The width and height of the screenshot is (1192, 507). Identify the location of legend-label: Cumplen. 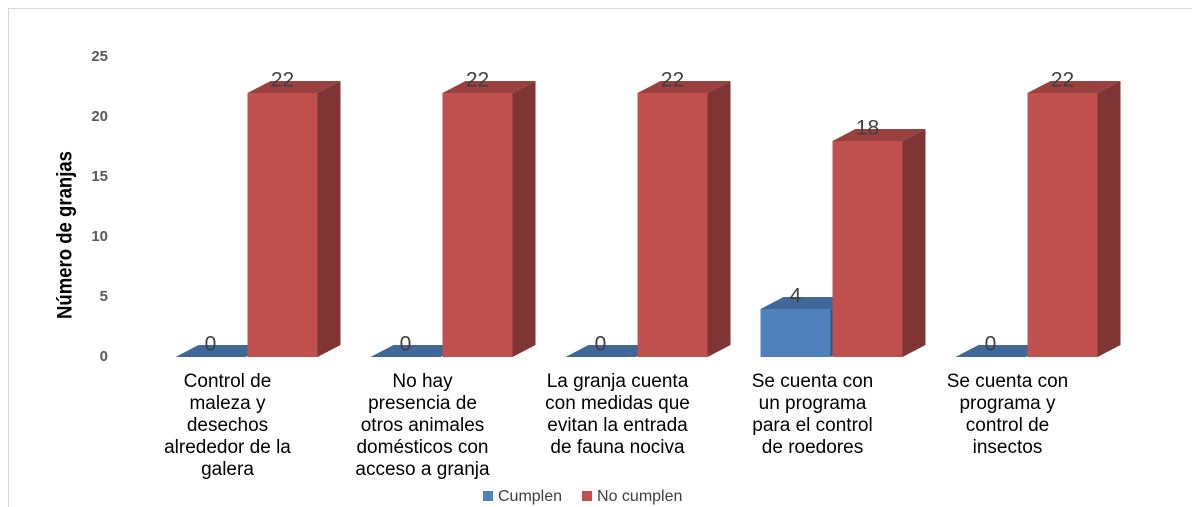
(530, 496).